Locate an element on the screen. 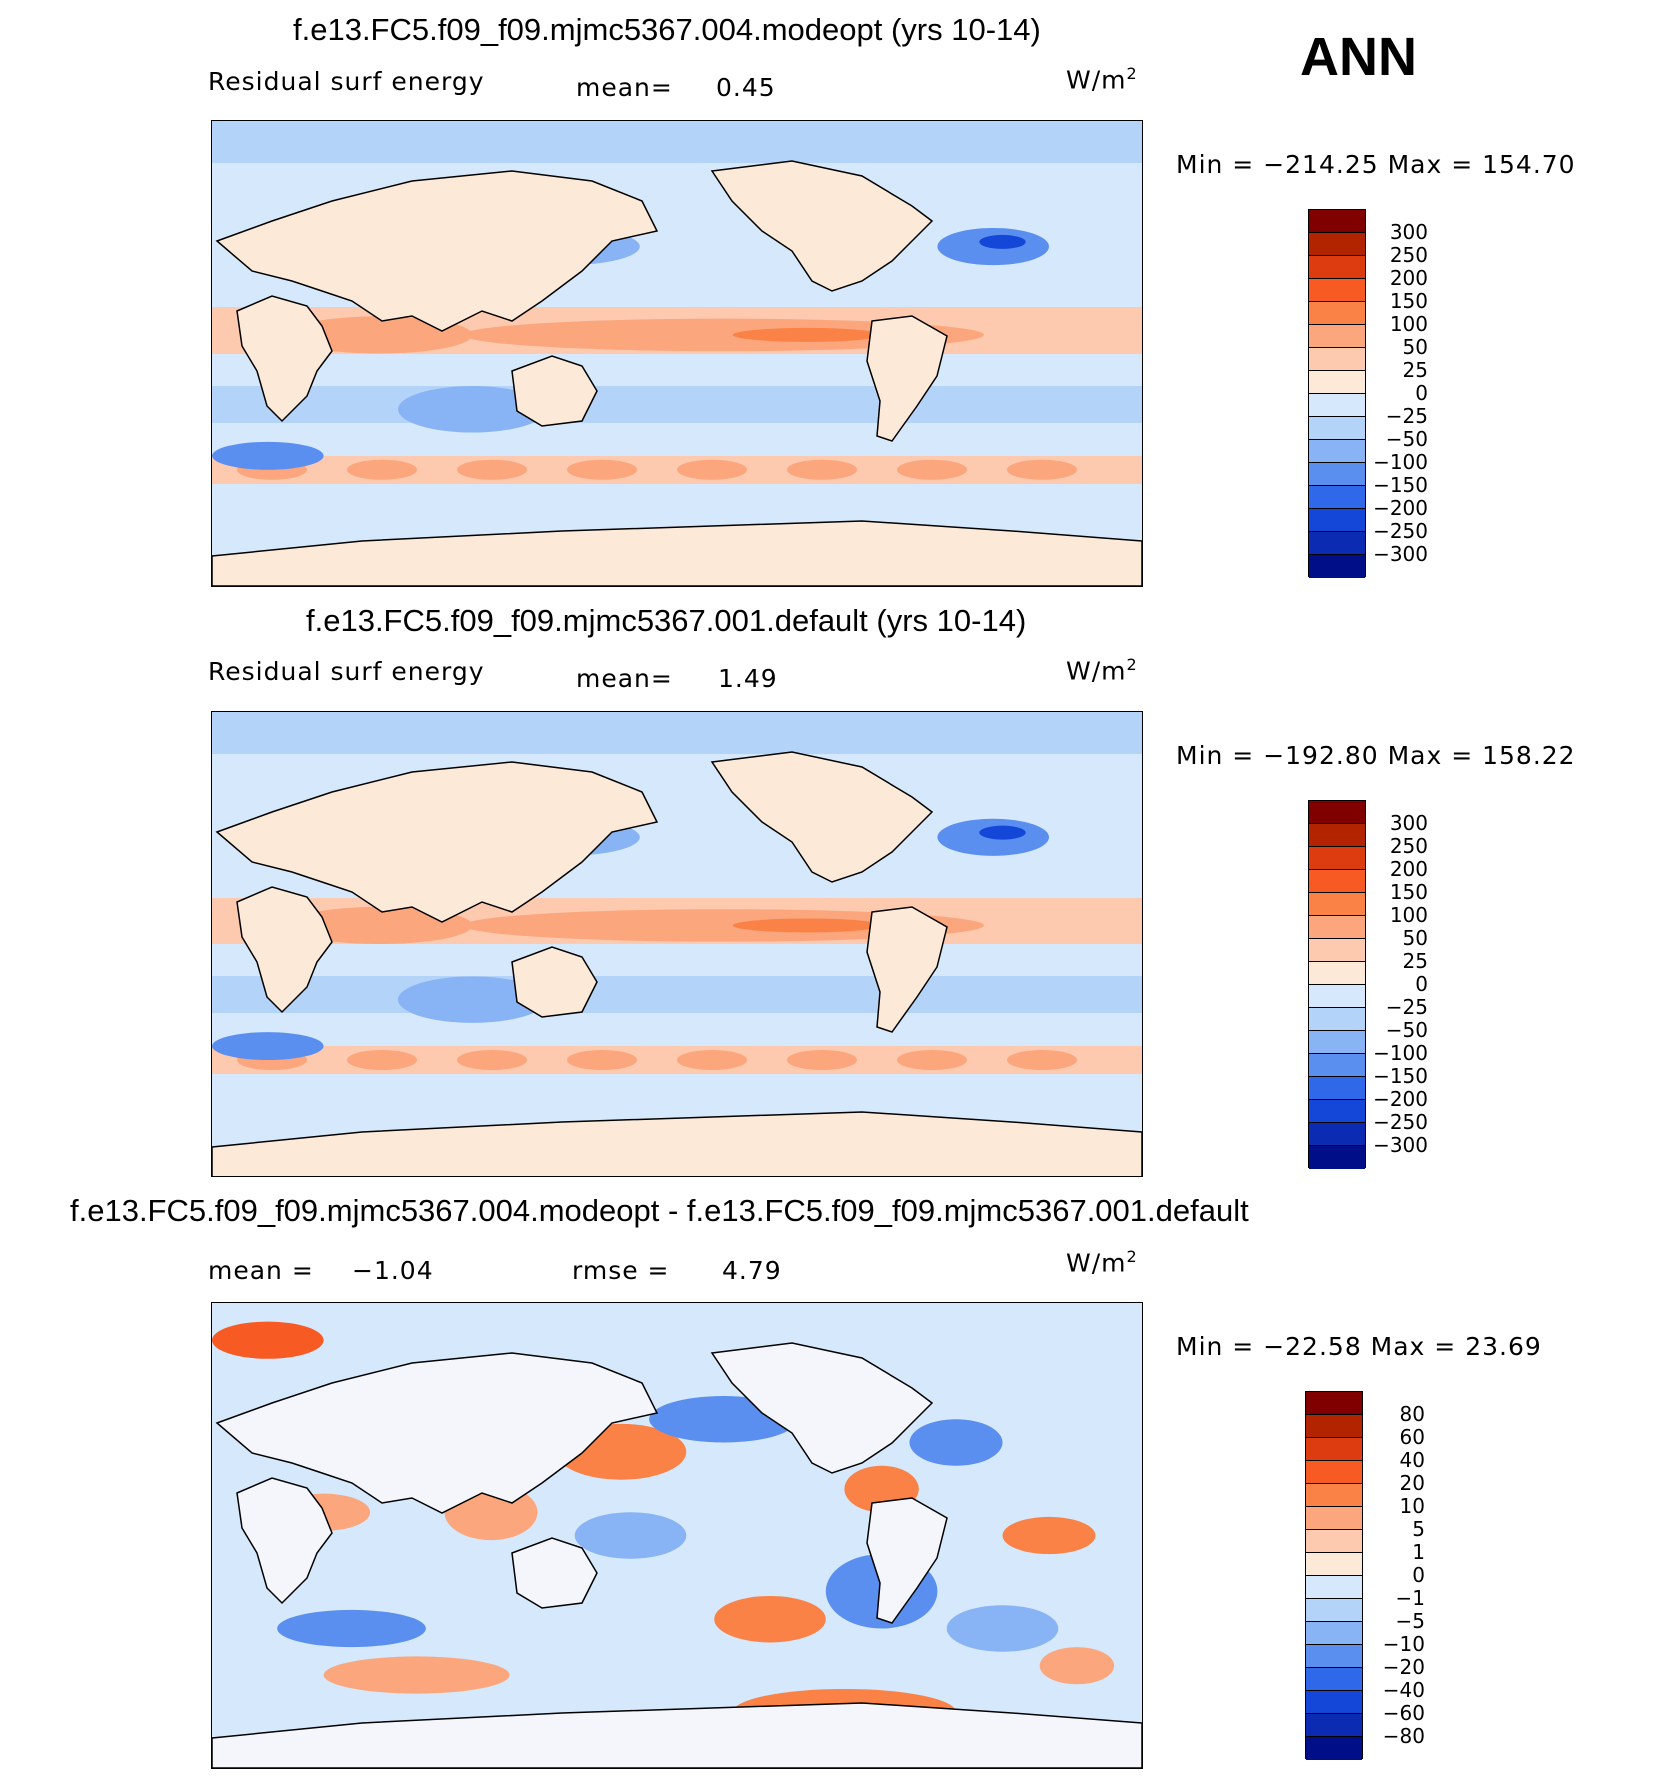 The height and width of the screenshot is (1780, 1677). panel1-variable: Residual surf energy is located at coordinates (346, 81).